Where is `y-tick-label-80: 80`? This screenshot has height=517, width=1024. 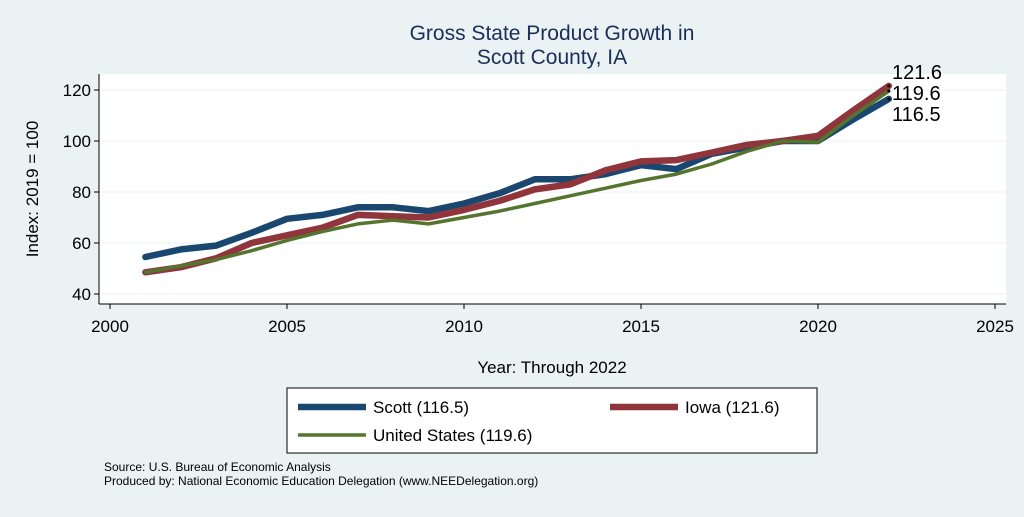 y-tick-label-80: 80 is located at coordinates (81, 192).